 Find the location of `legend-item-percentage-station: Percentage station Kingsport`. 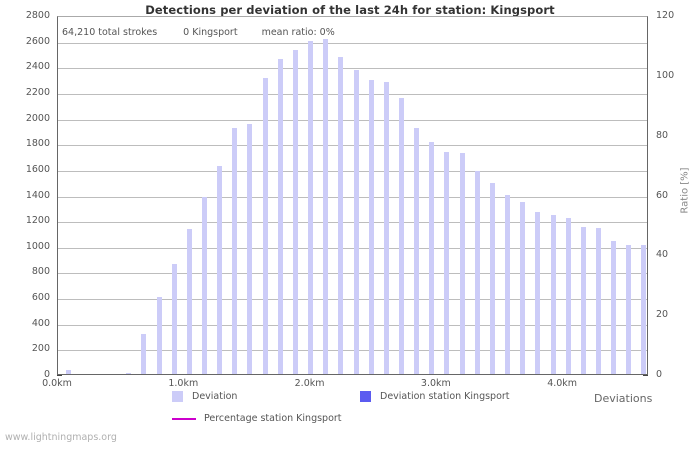

legend-item-percentage-station: Percentage station Kingsport is located at coordinates (257, 418).